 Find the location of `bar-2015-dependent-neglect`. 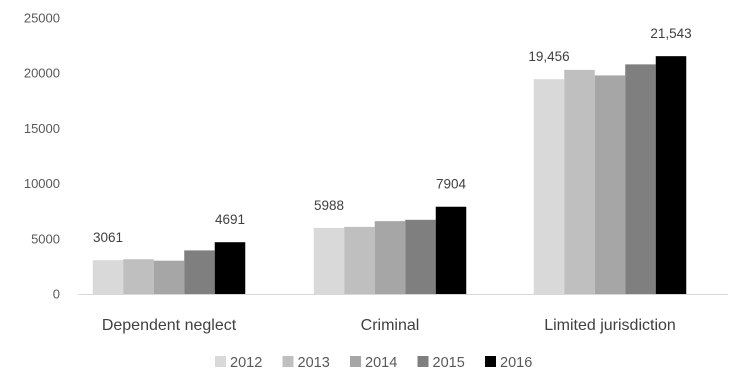

bar-2015-dependent-neglect is located at coordinates (199, 272).